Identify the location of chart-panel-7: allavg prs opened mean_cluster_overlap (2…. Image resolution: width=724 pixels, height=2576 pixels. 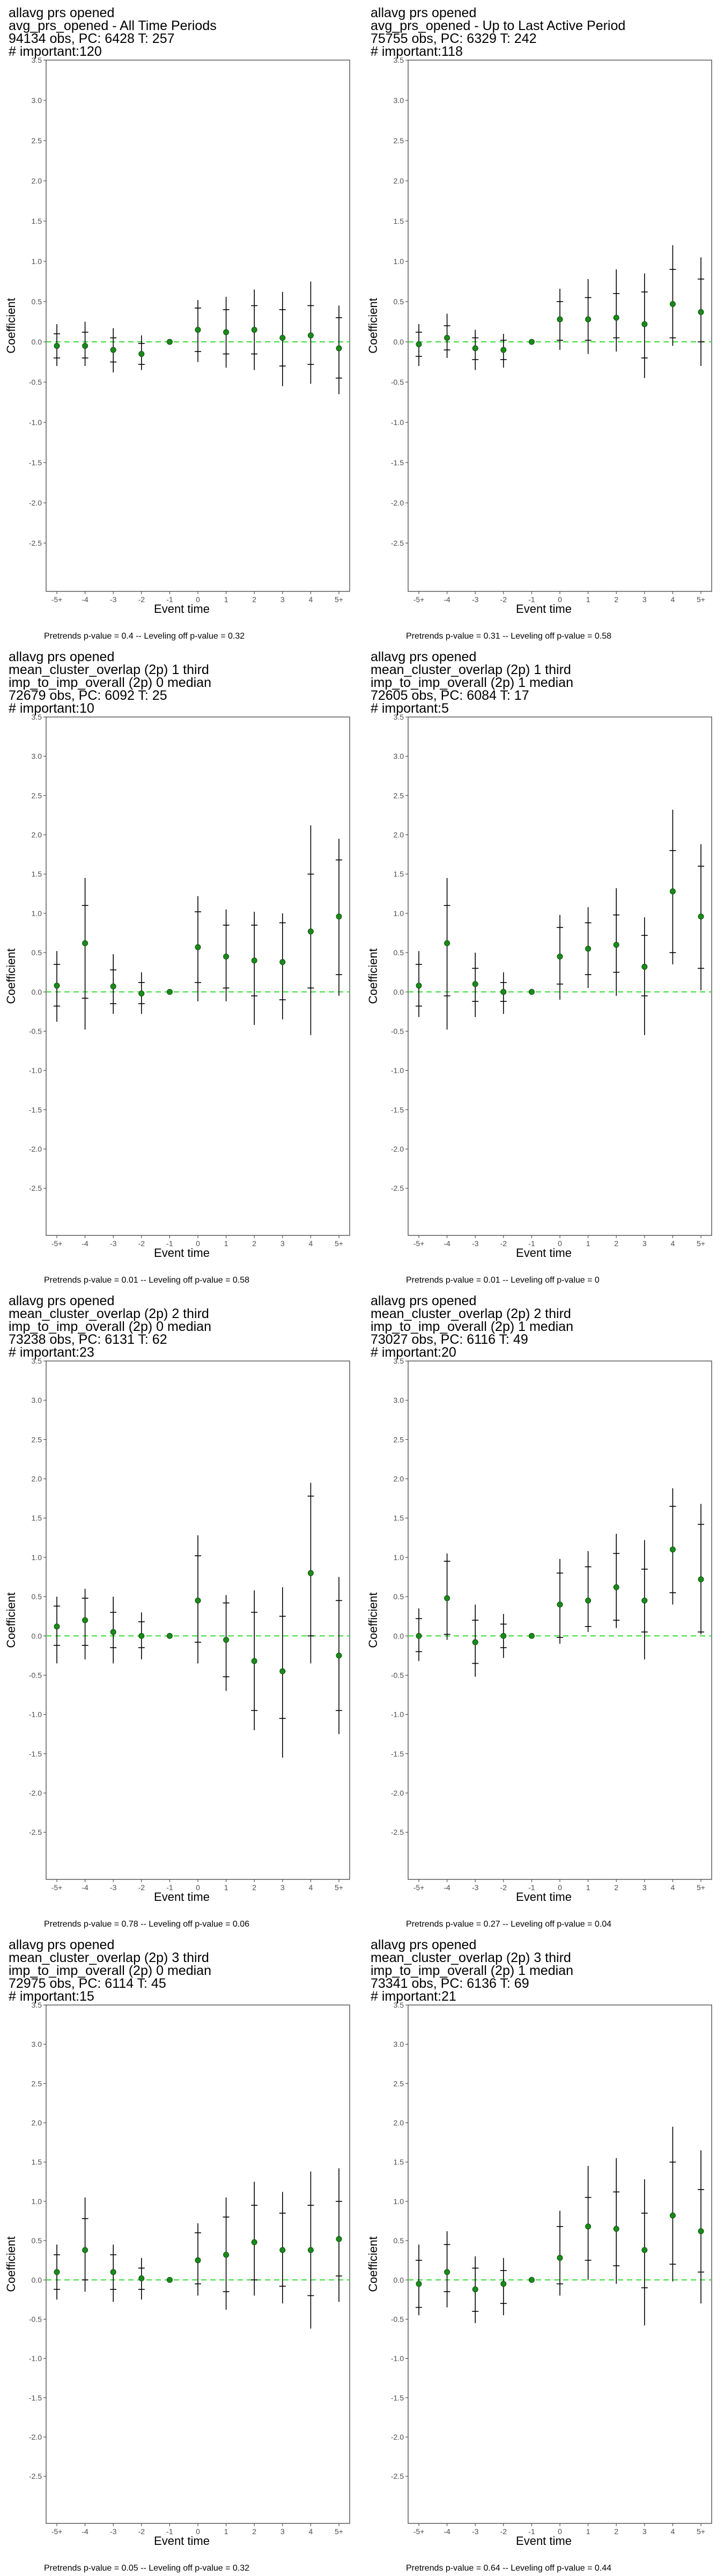
(177, 2254).